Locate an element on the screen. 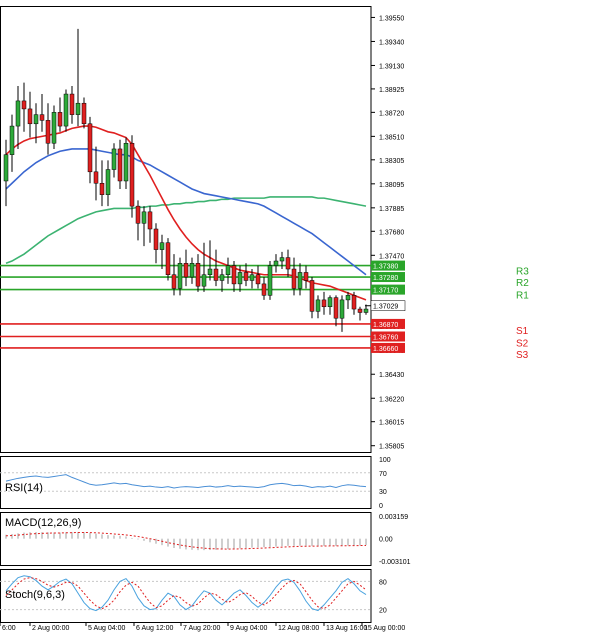 The height and width of the screenshot is (633, 600). rsi-tick-label: 0 is located at coordinates (381, 506).